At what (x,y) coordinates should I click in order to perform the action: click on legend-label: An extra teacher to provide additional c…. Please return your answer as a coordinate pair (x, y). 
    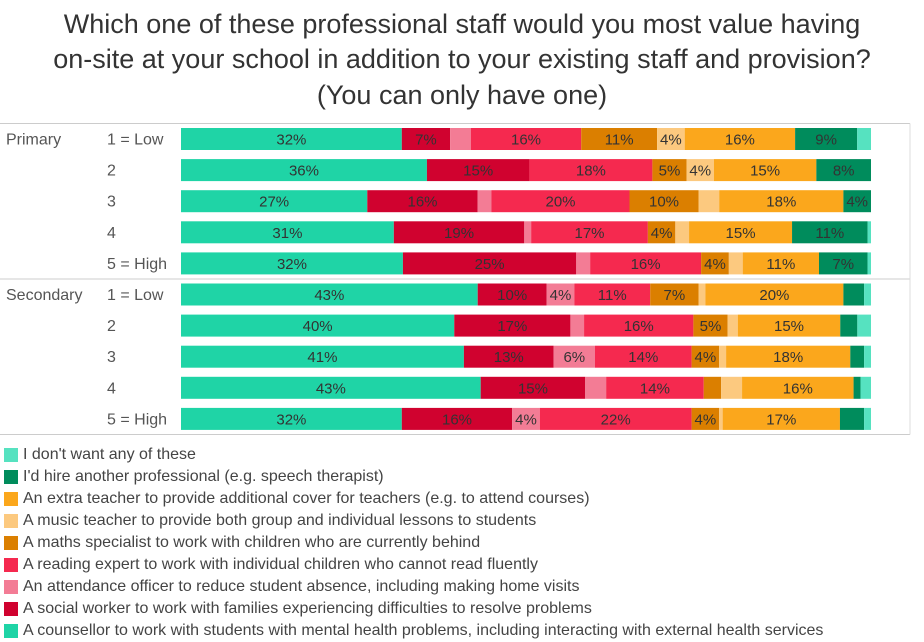
    Looking at the image, I should click on (306, 498).